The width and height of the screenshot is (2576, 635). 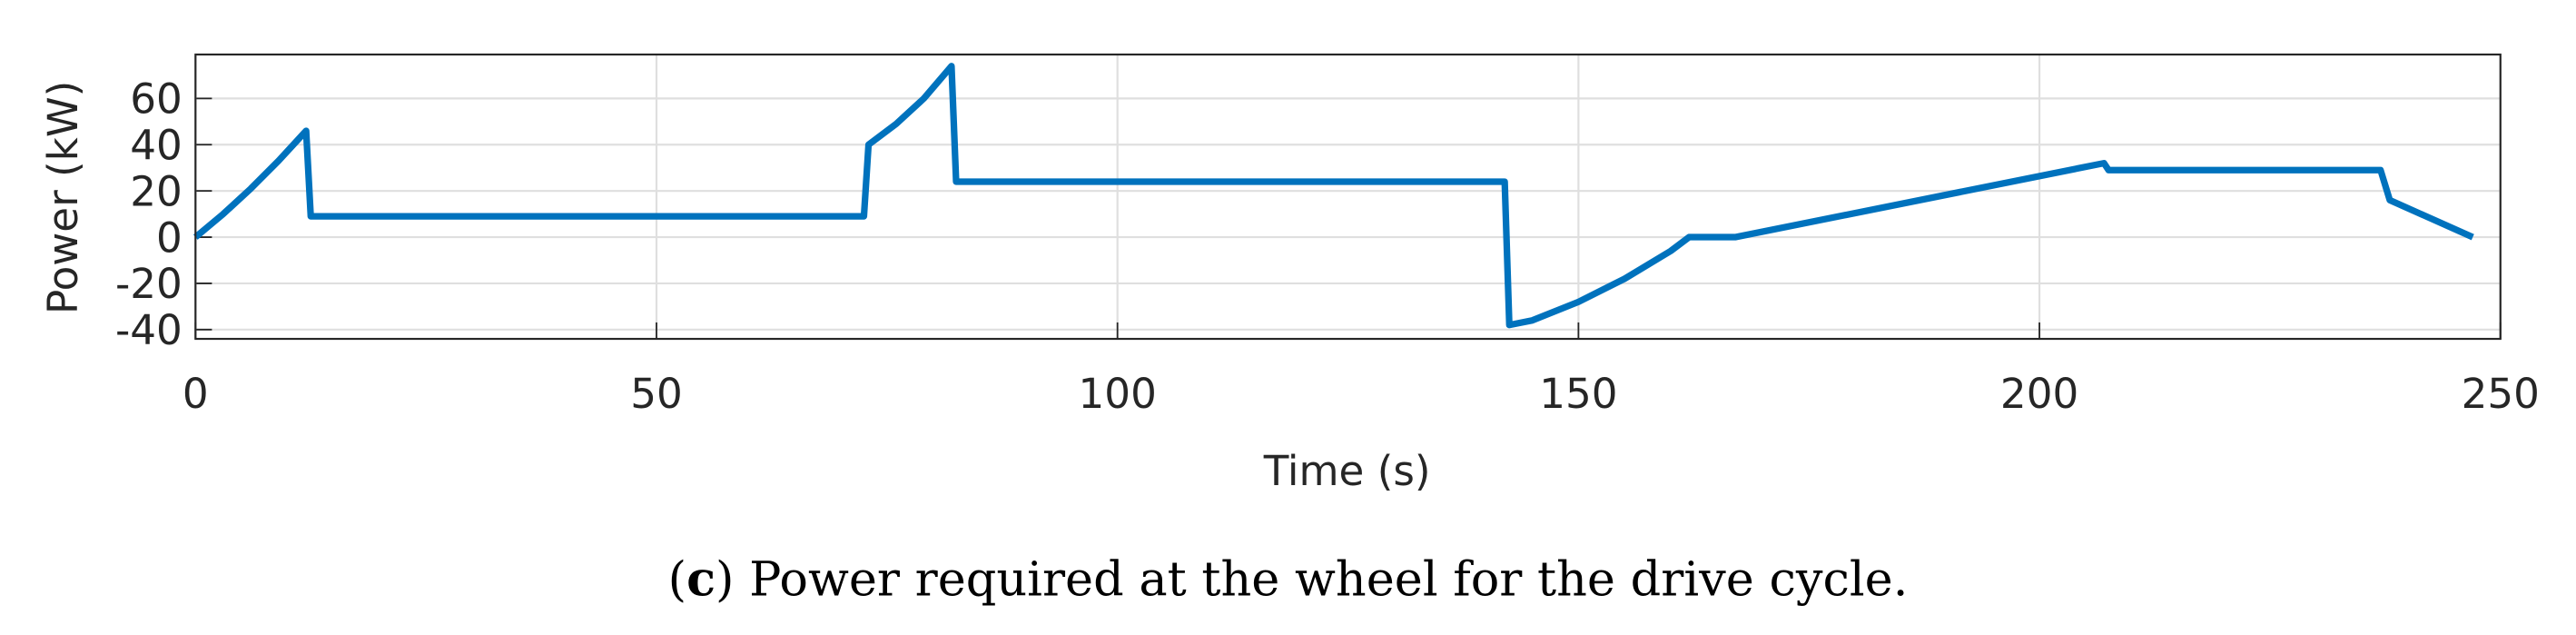 I want to click on caption-open: (, so click(x=677, y=579).